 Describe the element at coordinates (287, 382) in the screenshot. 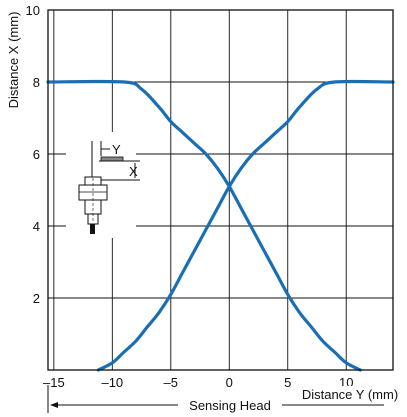

I see `x-tick-label: 5` at that location.